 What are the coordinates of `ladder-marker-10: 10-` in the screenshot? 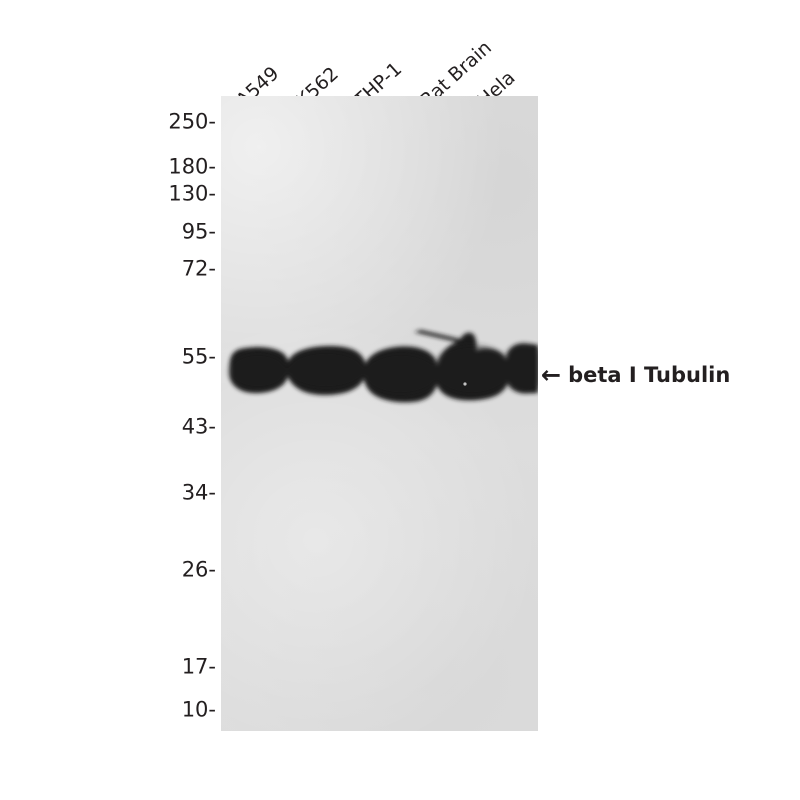 It's located at (198, 709).